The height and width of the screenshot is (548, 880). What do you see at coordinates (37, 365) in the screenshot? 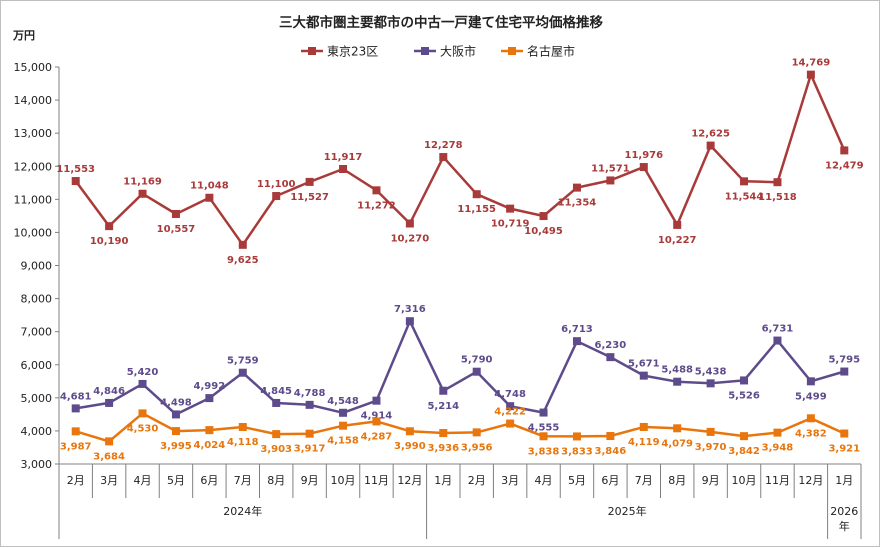
I see `y-tick-label: 6,000` at bounding box center [37, 365].